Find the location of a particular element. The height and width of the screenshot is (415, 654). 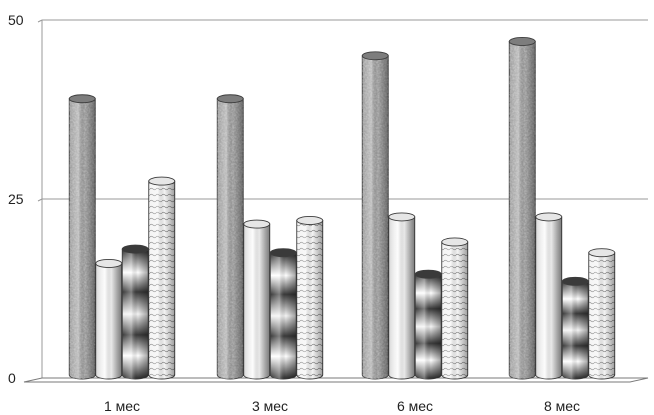

y-tick-label: 0 is located at coordinates (12, 378).